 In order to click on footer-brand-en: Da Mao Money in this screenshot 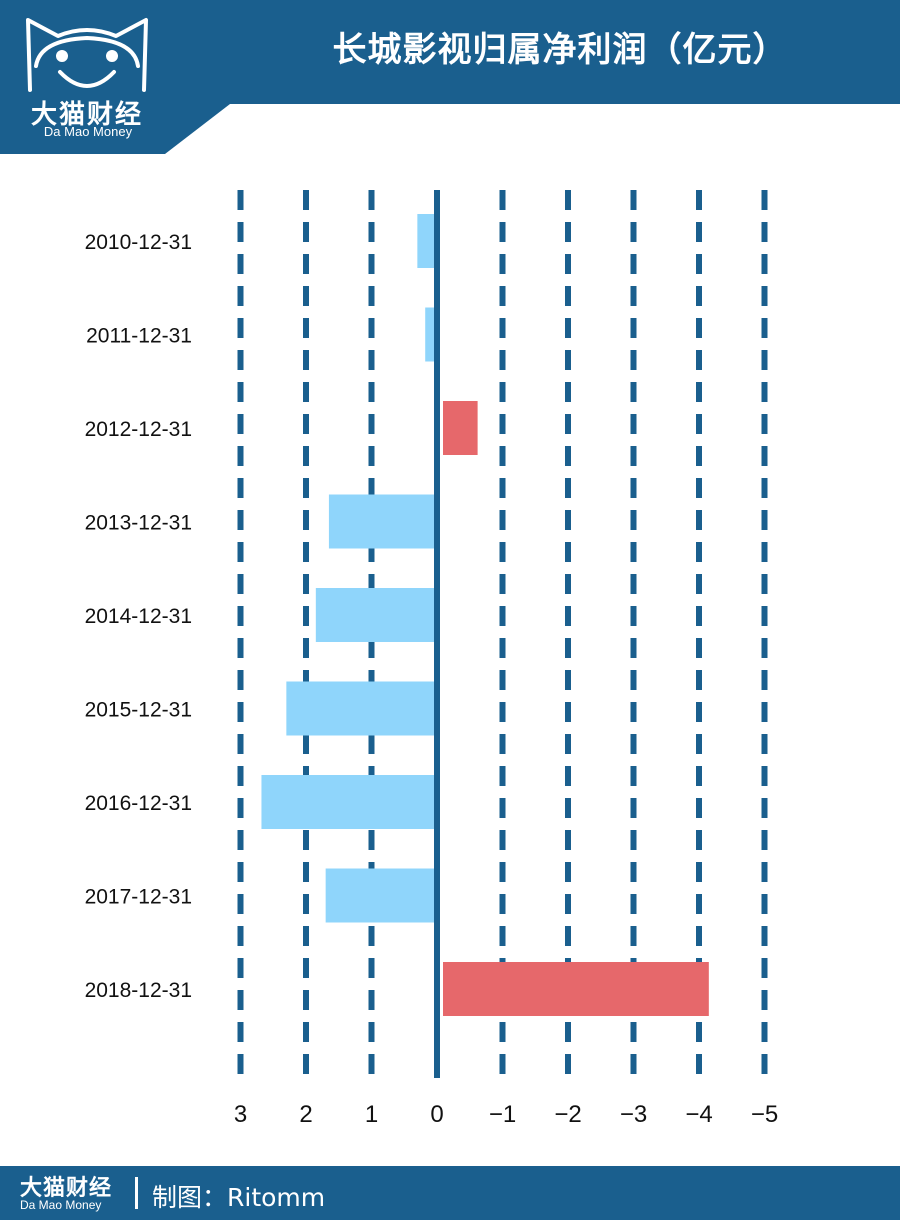, I will do `click(61, 1205)`.